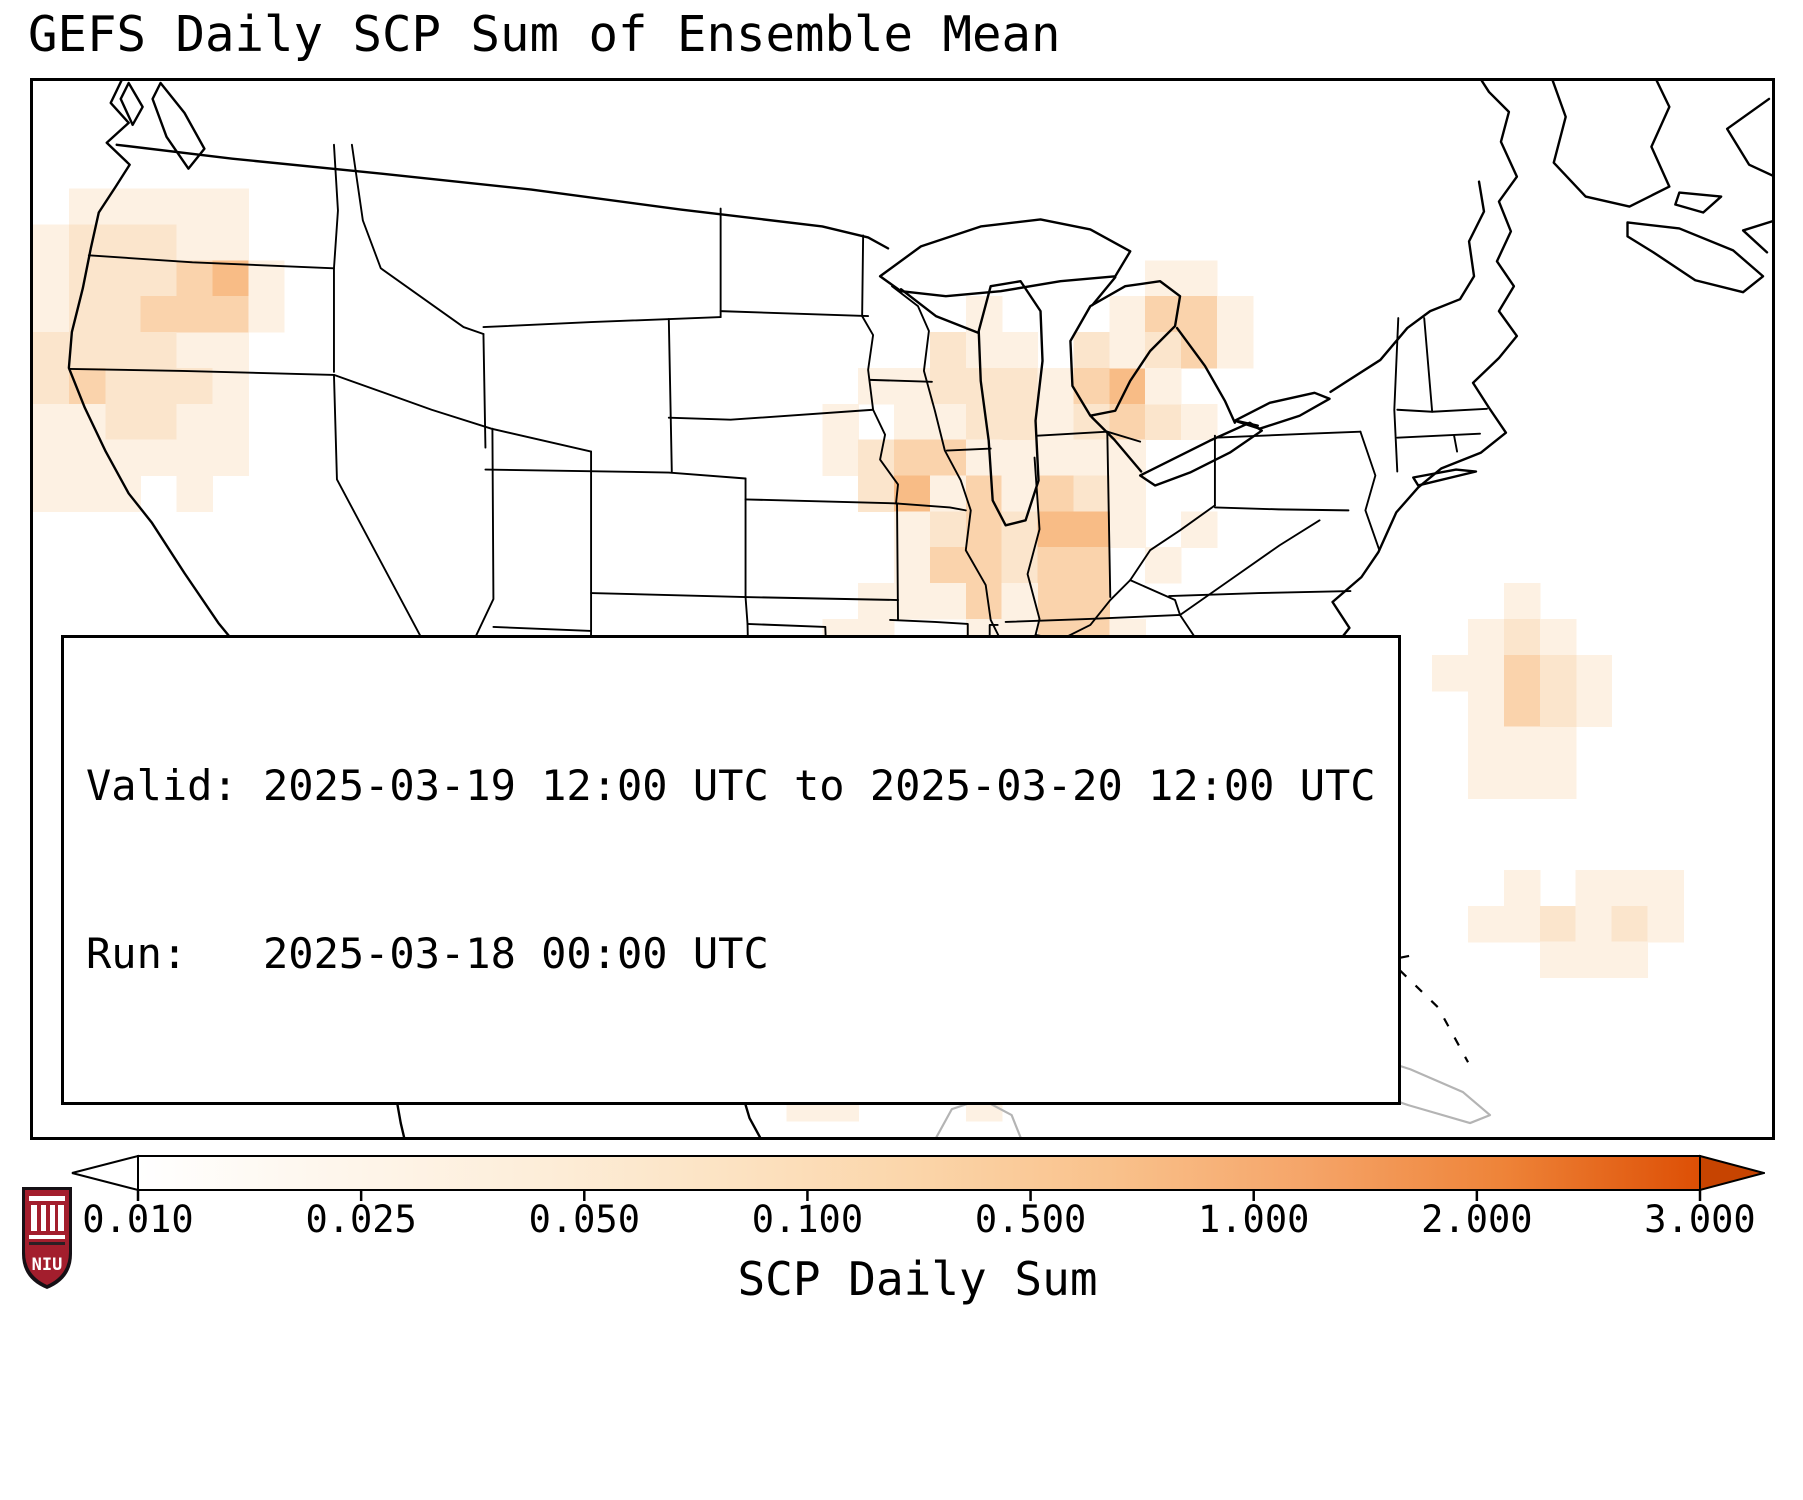 The height and width of the screenshot is (1500, 1803). What do you see at coordinates (47, 1243) in the screenshot?
I see `logo-divider` at bounding box center [47, 1243].